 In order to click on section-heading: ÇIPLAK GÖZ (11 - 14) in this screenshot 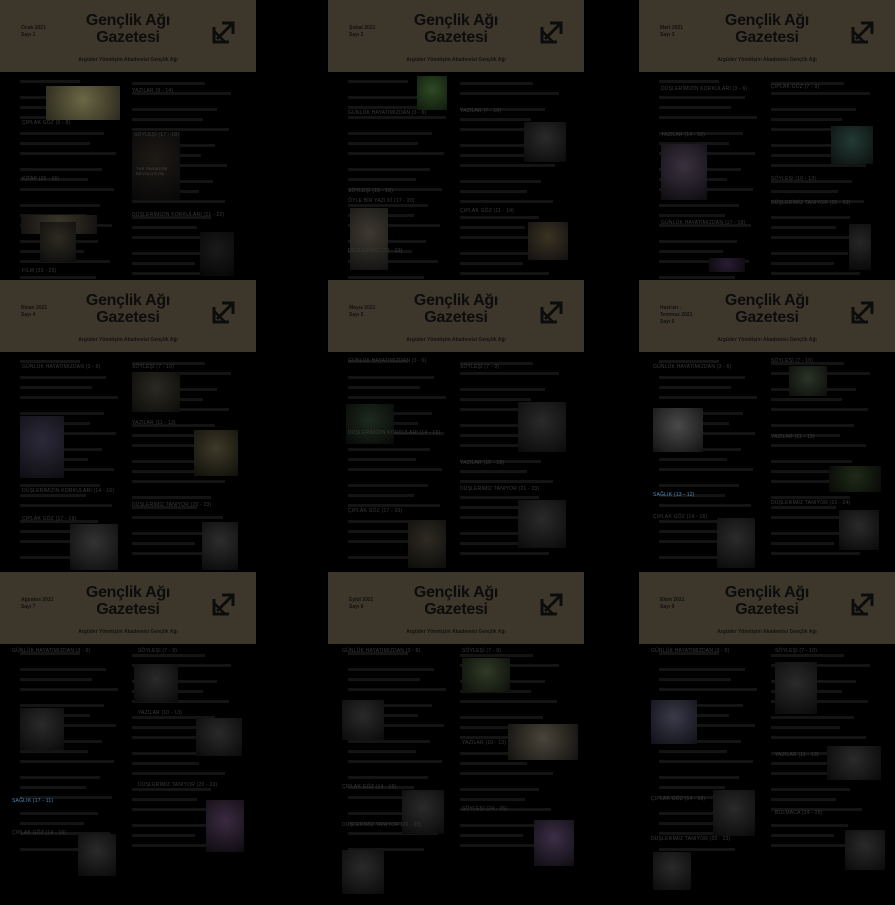, I will do `click(487, 211)`.